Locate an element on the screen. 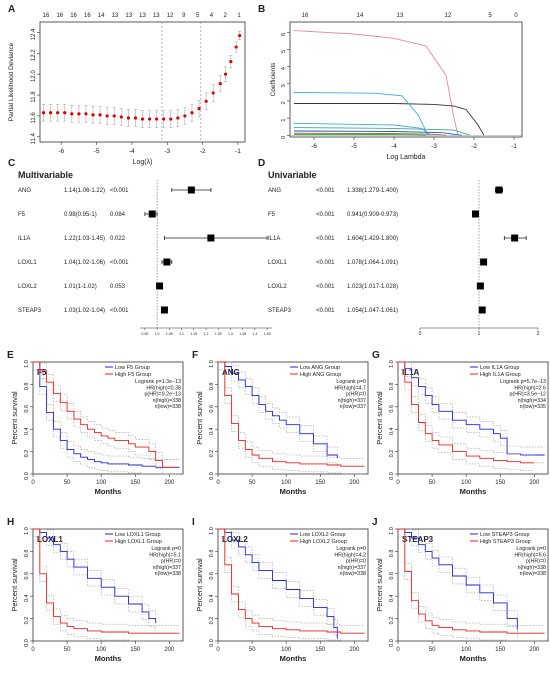 Image resolution: width=550 pixels, height=683 pixels. forest-gene-label: F5 is located at coordinates (272, 215).